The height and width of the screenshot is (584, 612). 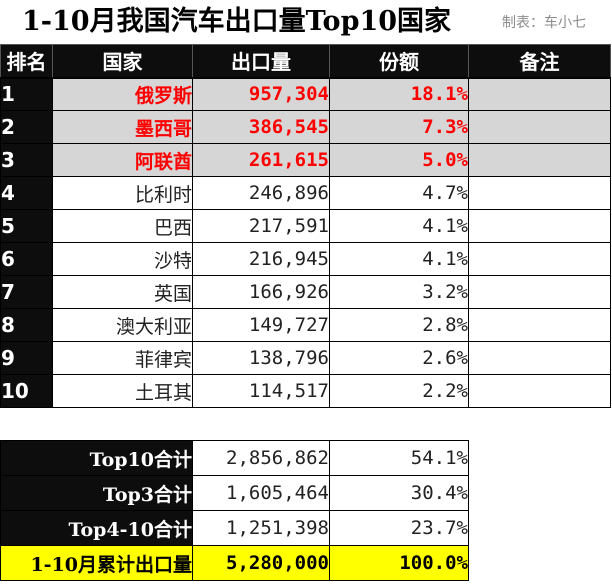 What do you see at coordinates (122, 127) in the screenshot?
I see `country-cell: 墨西哥` at bounding box center [122, 127].